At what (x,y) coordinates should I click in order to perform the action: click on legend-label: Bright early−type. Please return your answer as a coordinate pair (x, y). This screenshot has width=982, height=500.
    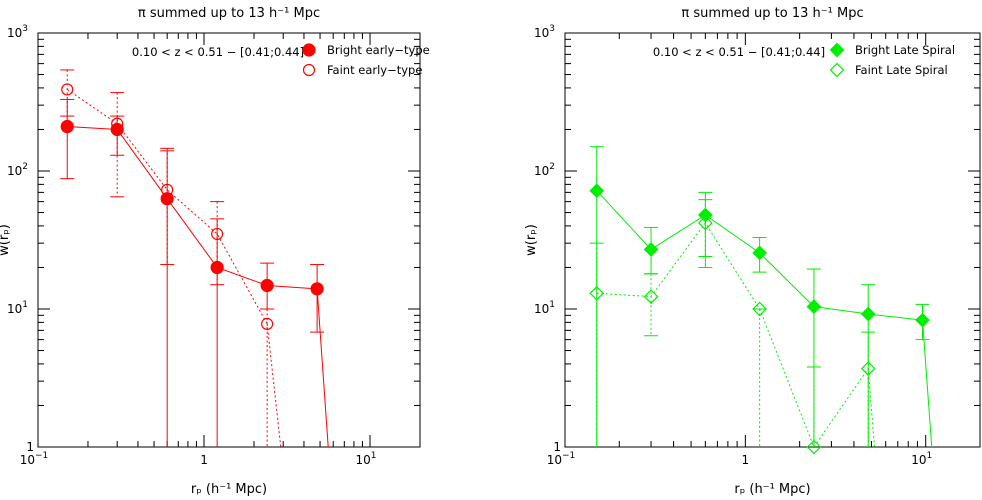
    Looking at the image, I should click on (378, 50).